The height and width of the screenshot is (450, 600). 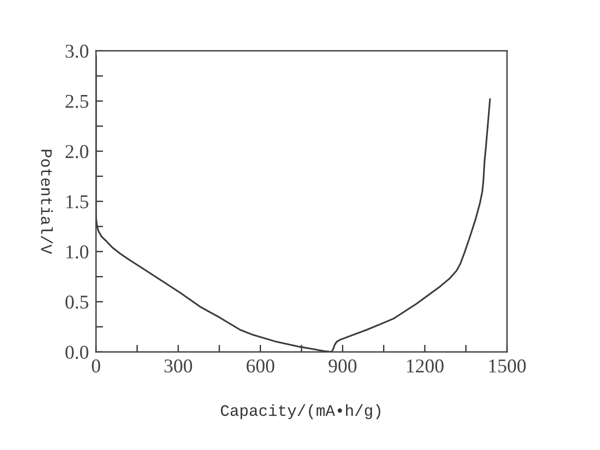 What do you see at coordinates (77, 201) in the screenshot?
I see `y-tick-label: 1.5` at bounding box center [77, 201].